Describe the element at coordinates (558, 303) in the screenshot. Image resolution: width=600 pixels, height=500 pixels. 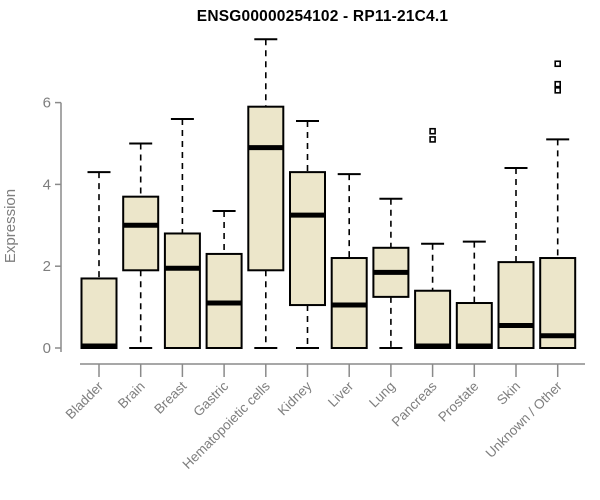
I see `box-unknown-other` at that location.